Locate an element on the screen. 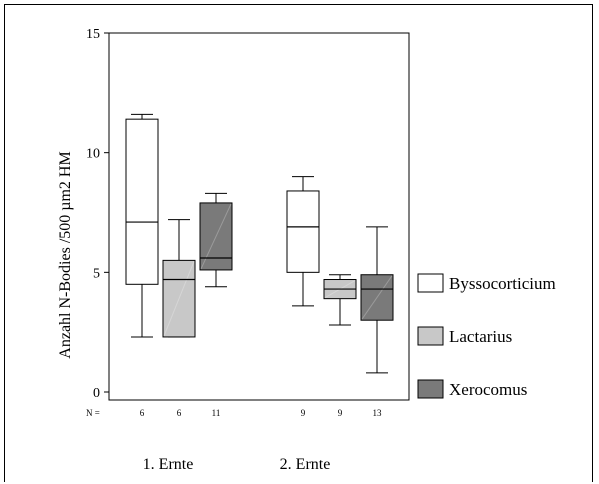 The height and width of the screenshot is (484, 599). box-xerocomus-group2 is located at coordinates (377, 300).